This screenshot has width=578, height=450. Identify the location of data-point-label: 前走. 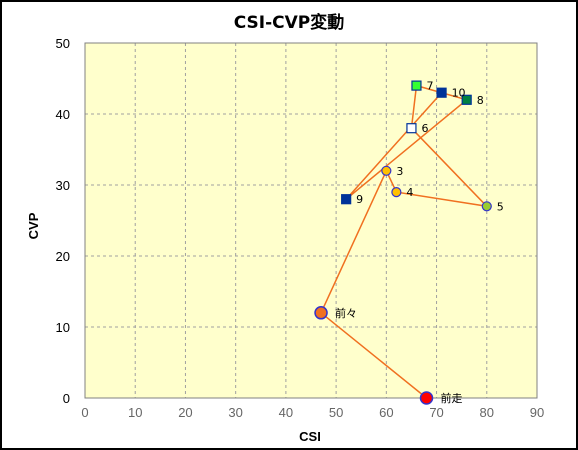
(452, 398).